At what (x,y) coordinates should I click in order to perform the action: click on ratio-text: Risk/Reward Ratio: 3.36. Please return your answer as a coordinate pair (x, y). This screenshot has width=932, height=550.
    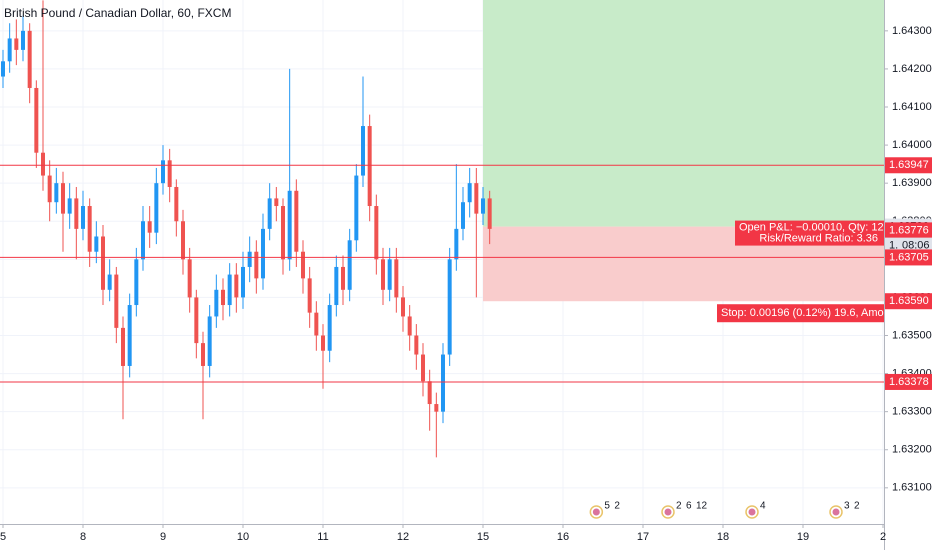
    Looking at the image, I should click on (818, 238).